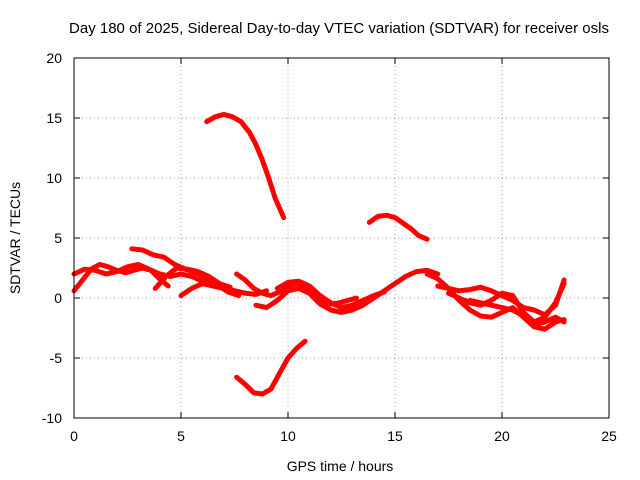  Describe the element at coordinates (121, 277) in the screenshot. I see `series-line-arc-e` at that location.